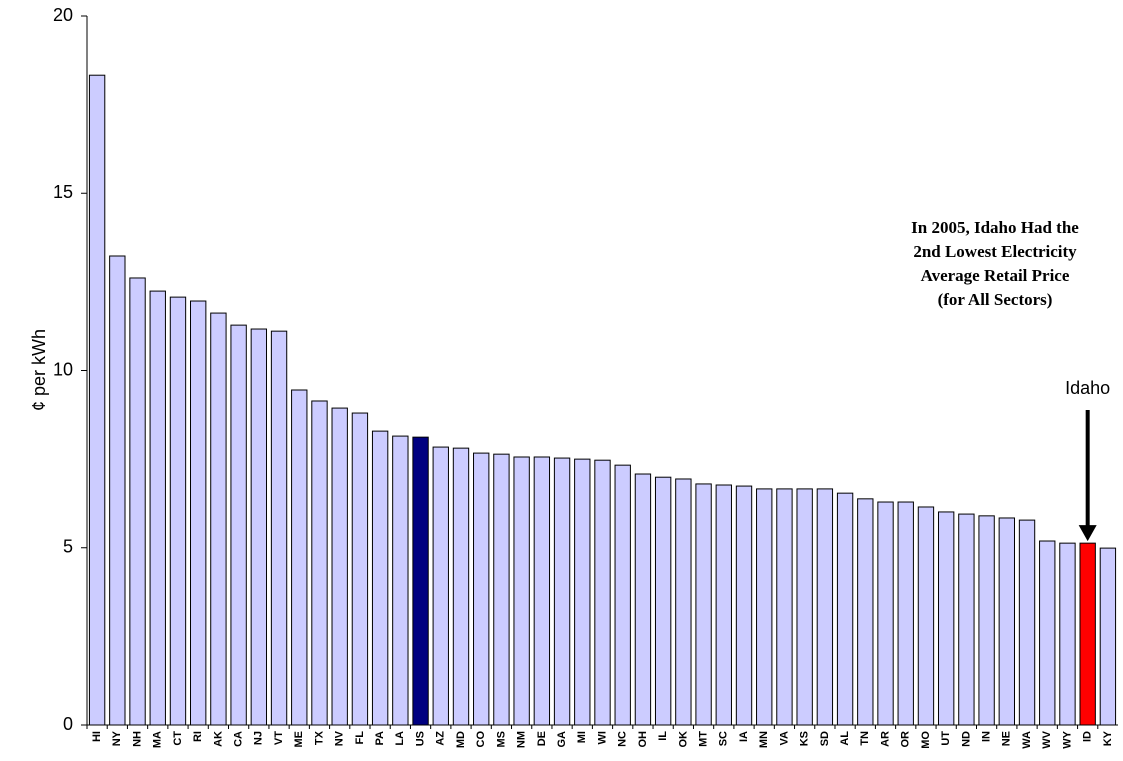 The width and height of the screenshot is (1123, 761). I want to click on x-tick-label: DE, so click(542, 738).